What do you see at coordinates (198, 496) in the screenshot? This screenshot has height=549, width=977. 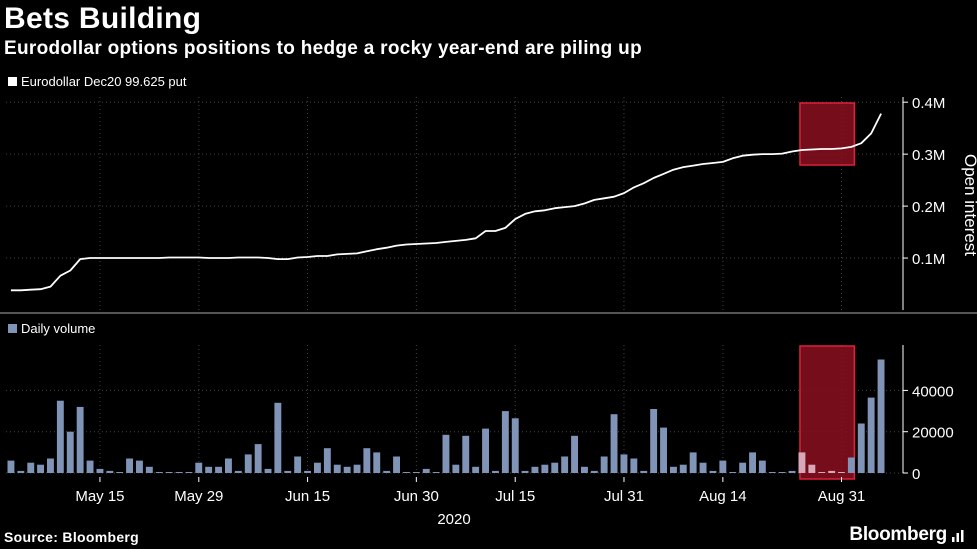 I see `x-tick-label: May 29` at bounding box center [198, 496].